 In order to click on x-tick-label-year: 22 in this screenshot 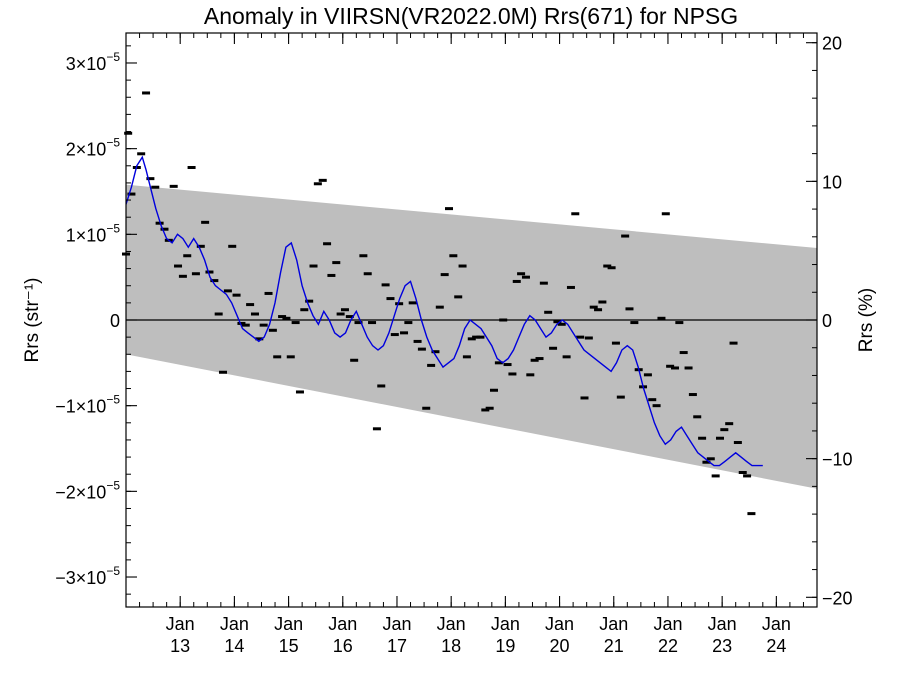, I will do `click(668, 646)`.